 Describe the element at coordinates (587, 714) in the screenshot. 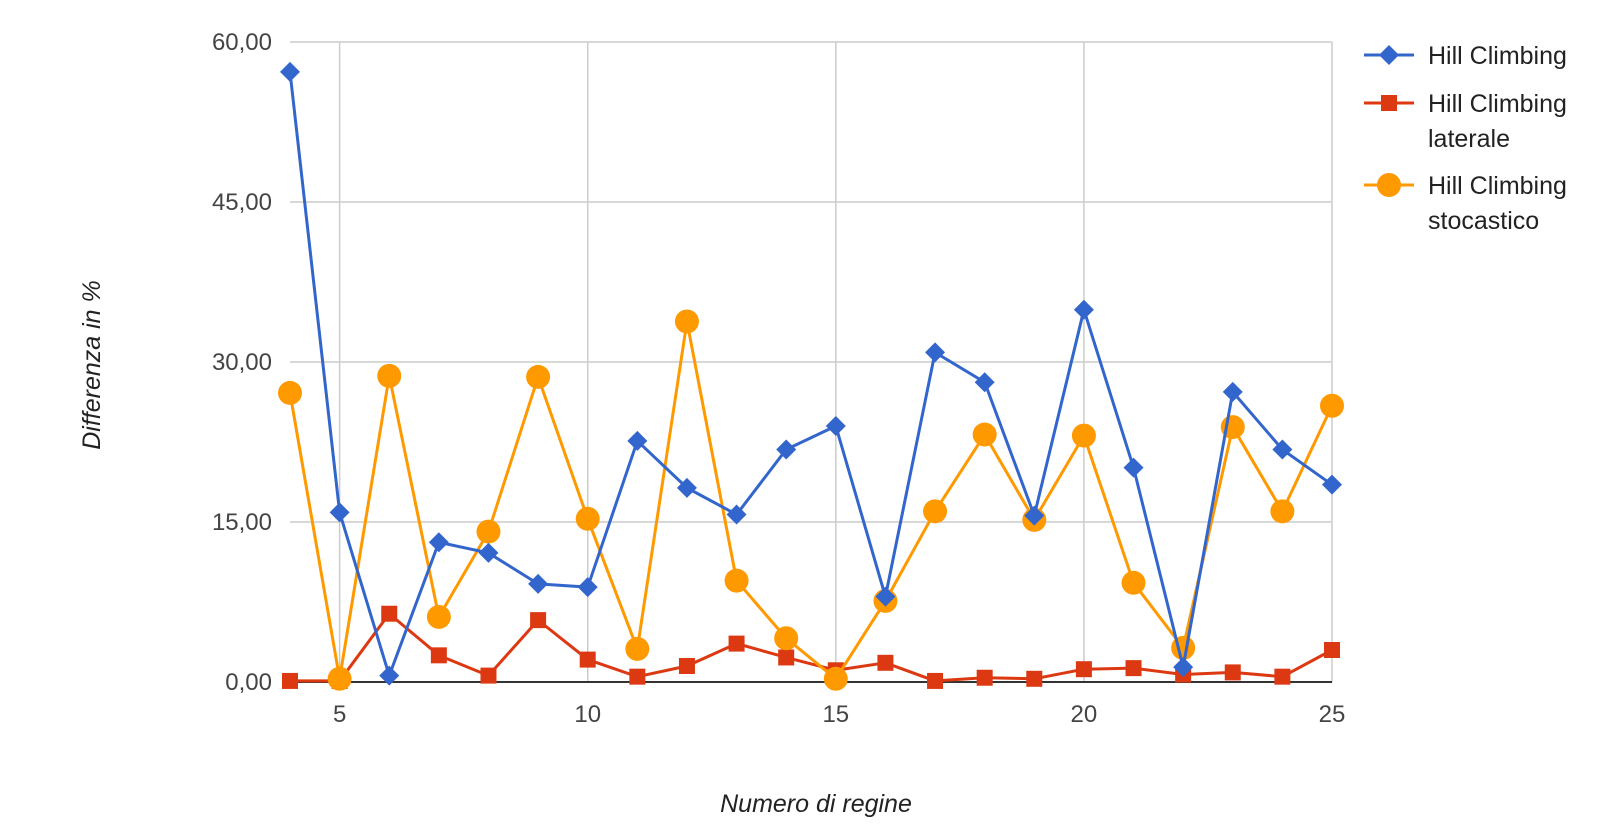

I see `x-tick-label: 10` at that location.